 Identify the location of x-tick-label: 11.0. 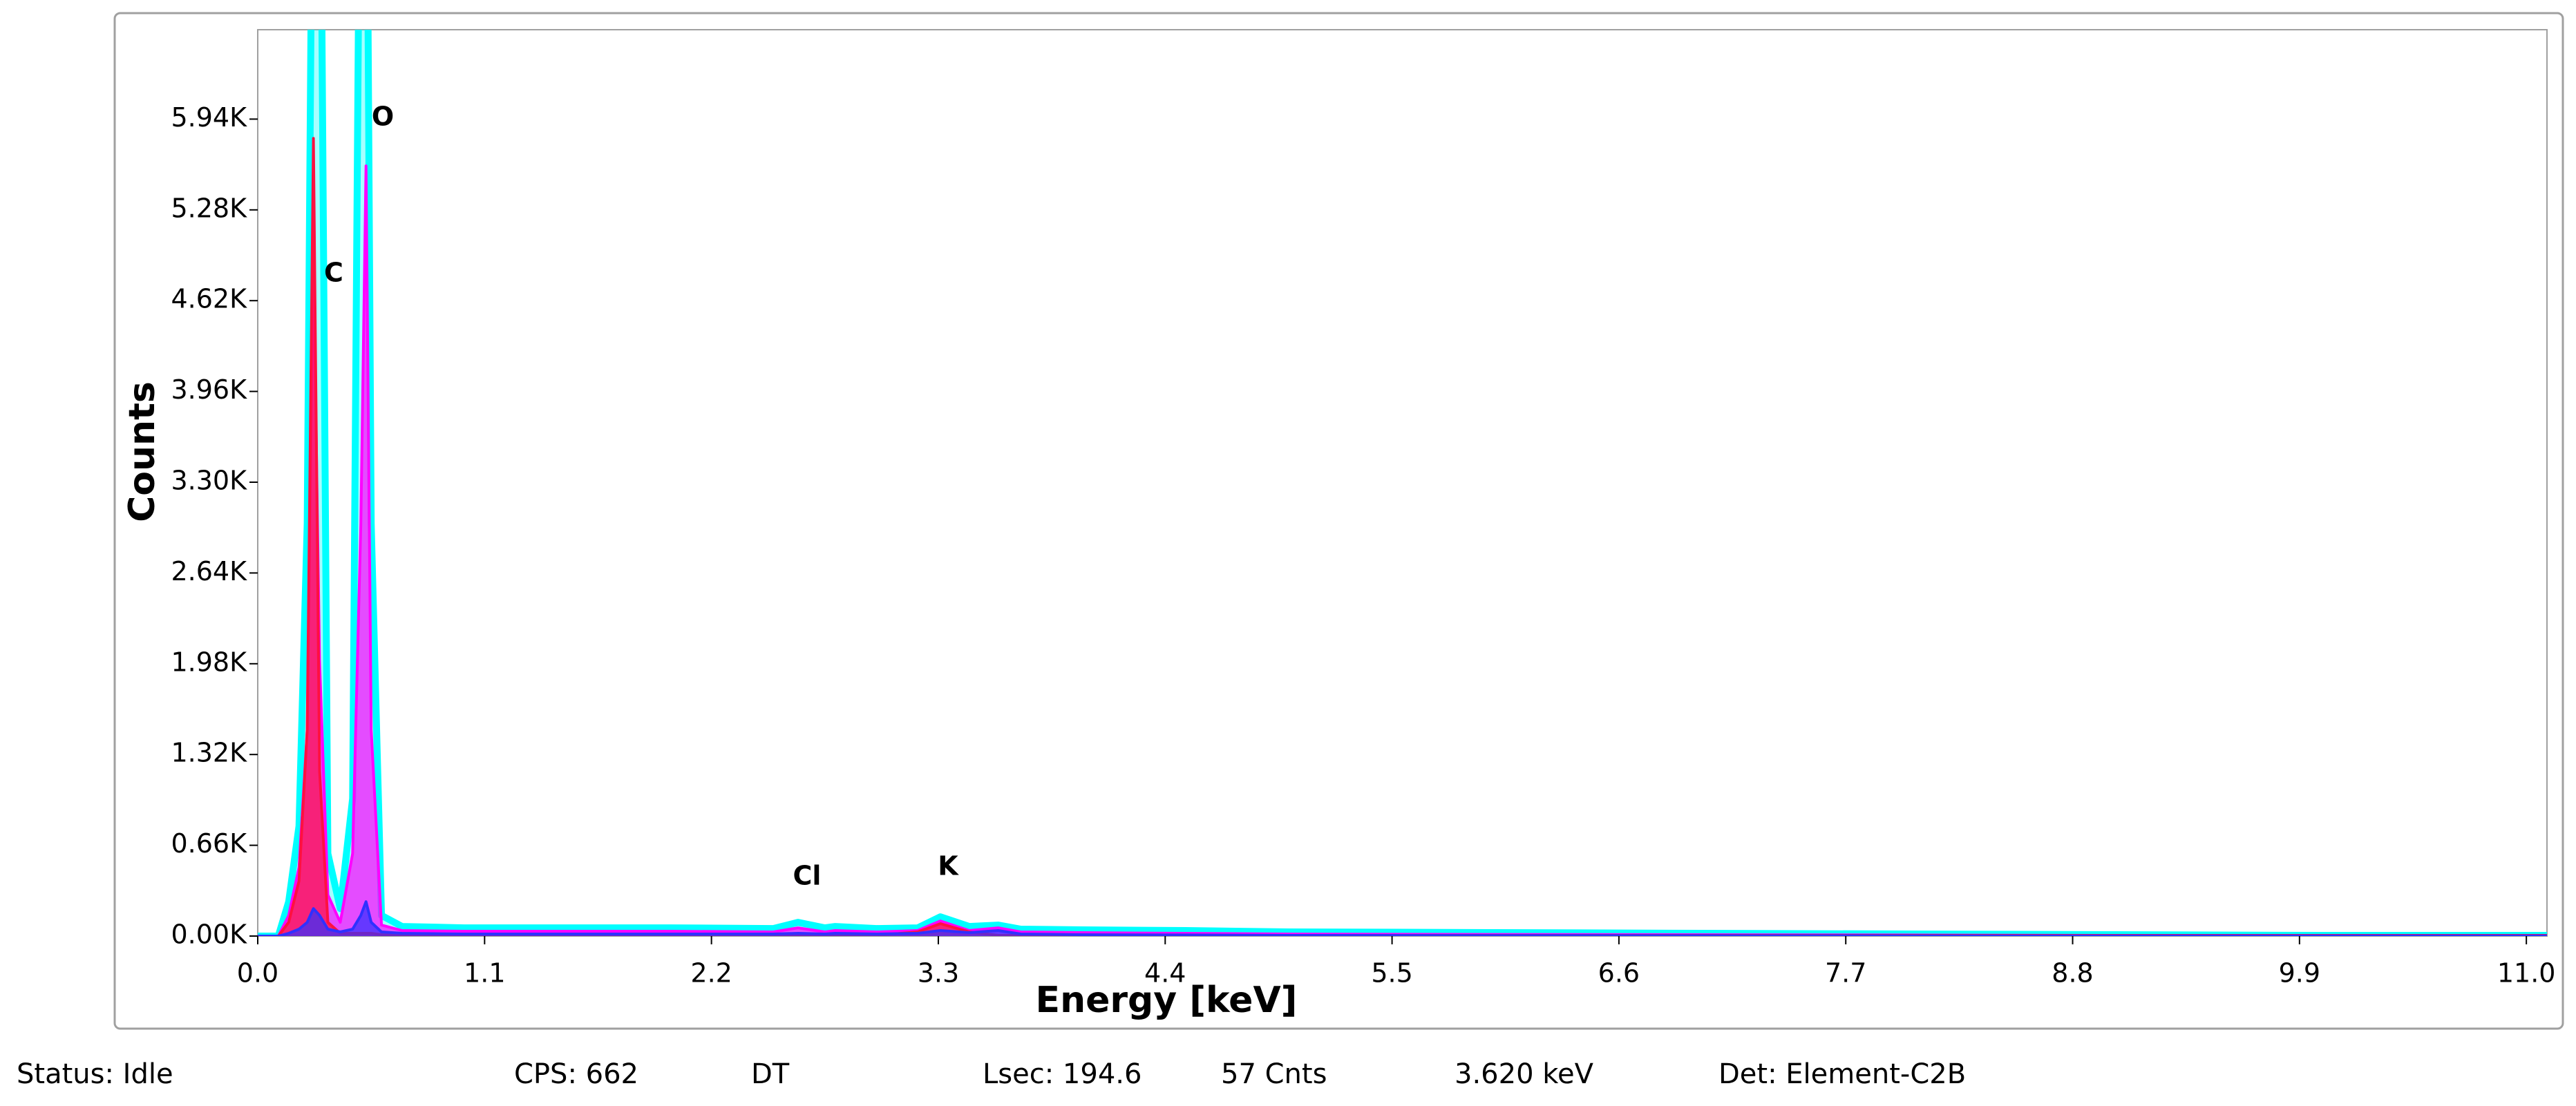
(2526, 973).